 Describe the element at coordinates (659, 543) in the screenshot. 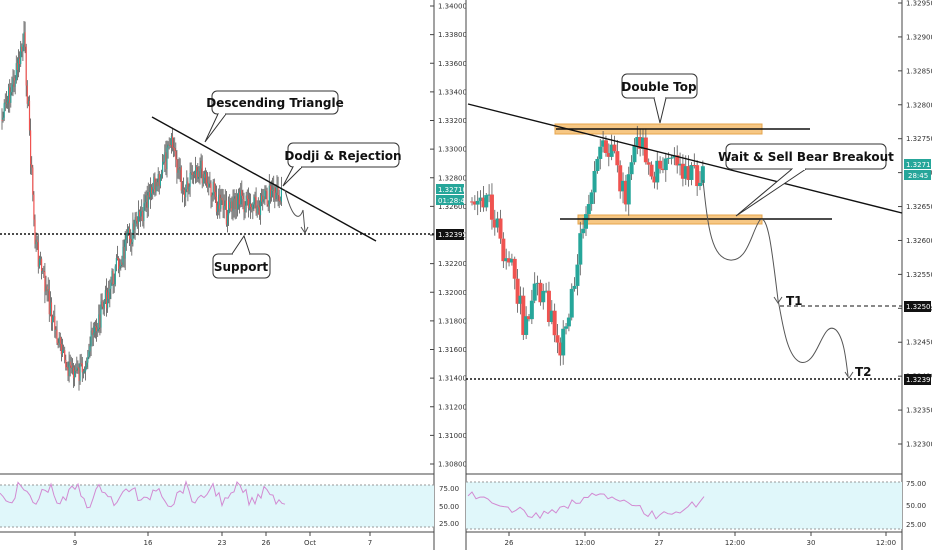

I see `x-tick-label: 27` at that location.